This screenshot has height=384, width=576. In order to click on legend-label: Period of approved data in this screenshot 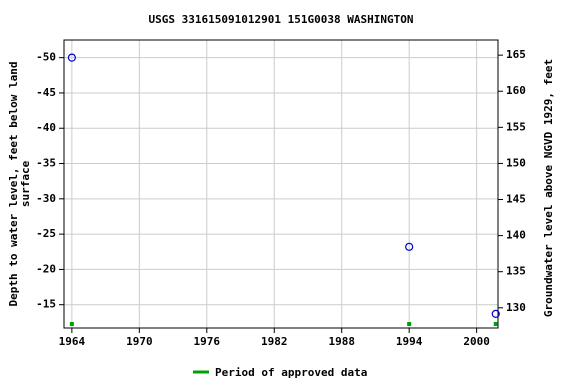, I will do `click(291, 372)`.